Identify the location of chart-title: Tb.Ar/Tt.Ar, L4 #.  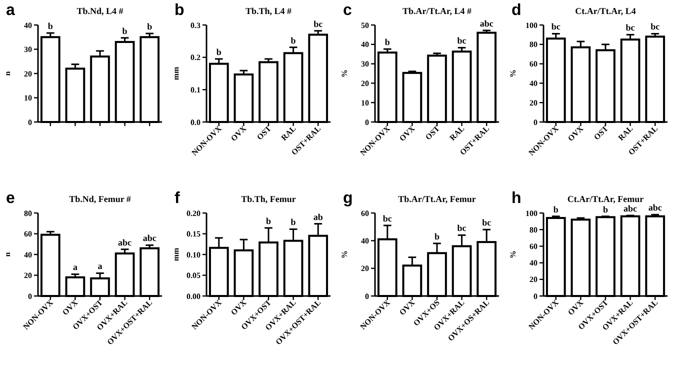
(437, 11).